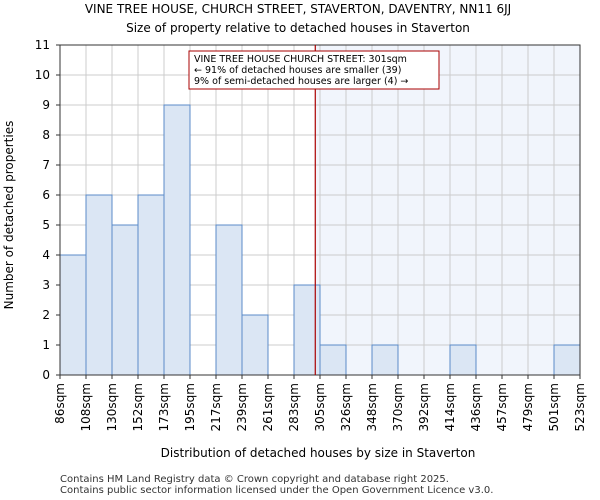  I want to click on bar-130sqm, so click(125, 300).